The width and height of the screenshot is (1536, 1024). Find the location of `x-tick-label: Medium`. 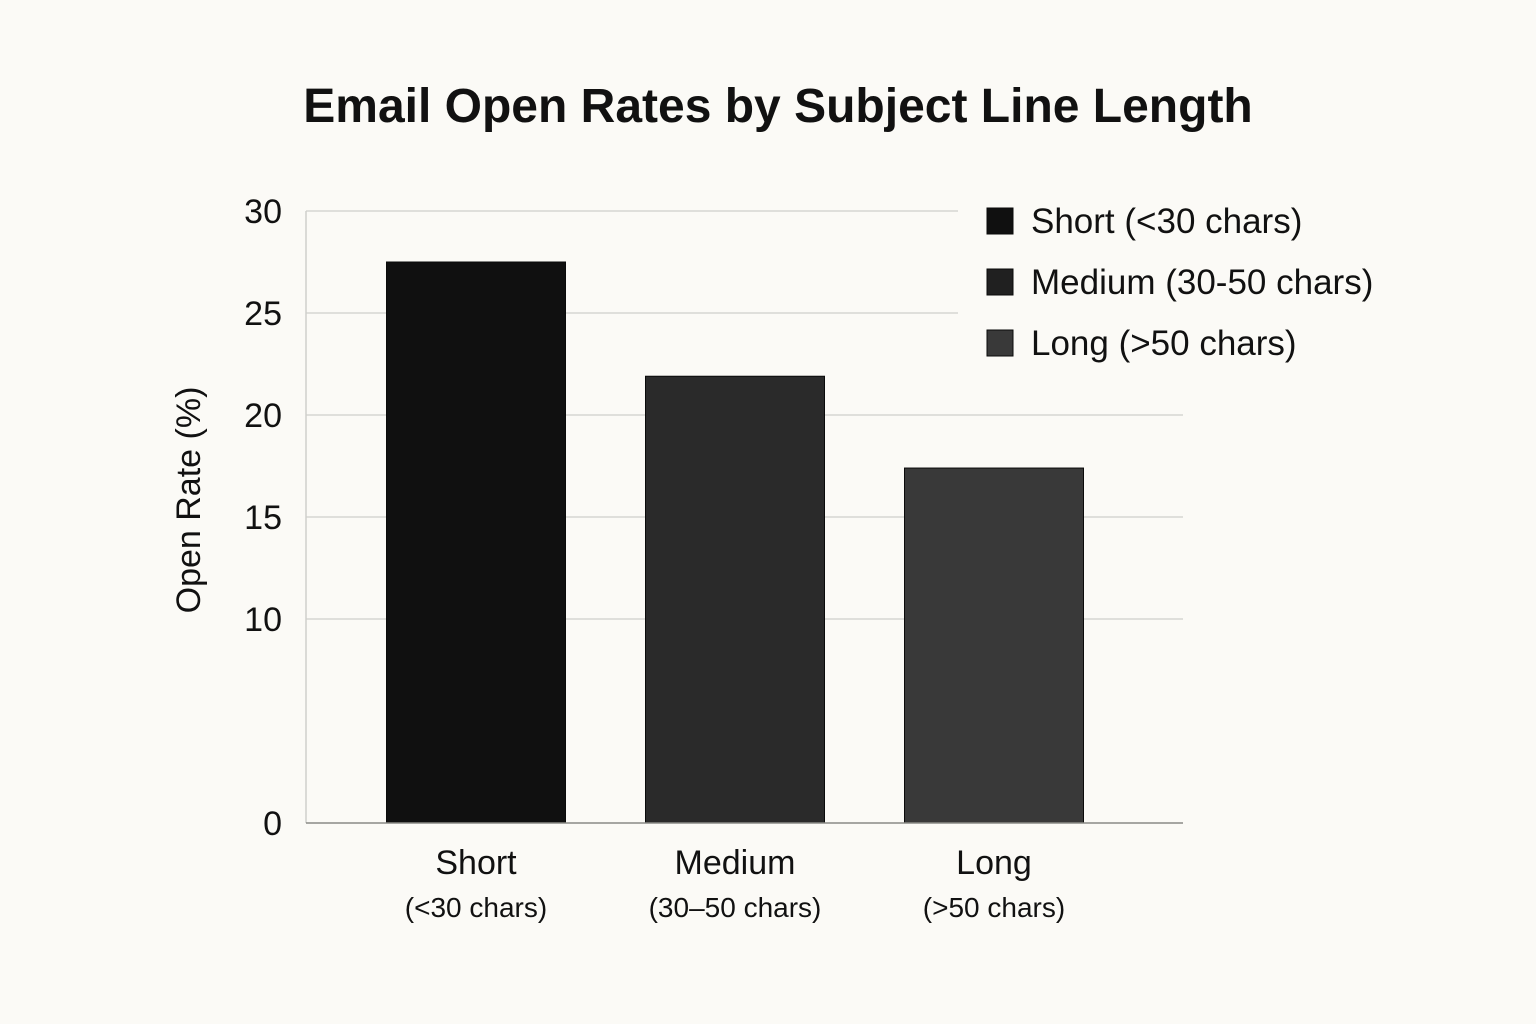

x-tick-label: Medium is located at coordinates (735, 863).